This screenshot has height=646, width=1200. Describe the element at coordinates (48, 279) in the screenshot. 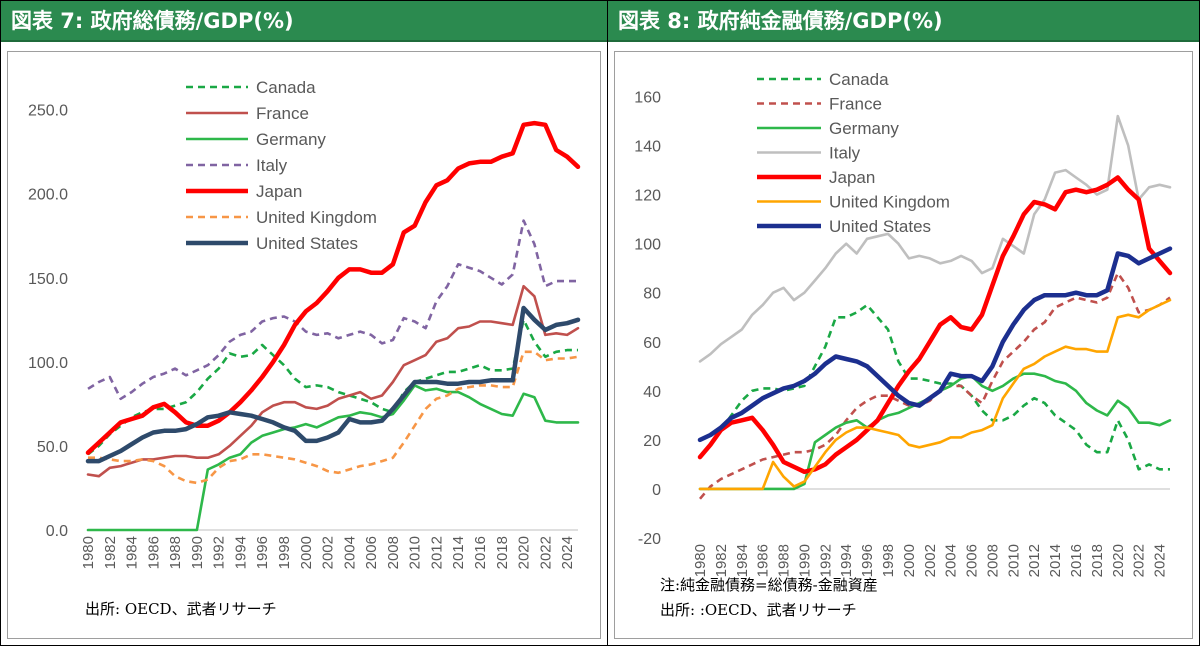

I see `y-tick-label: 150.0` at that location.